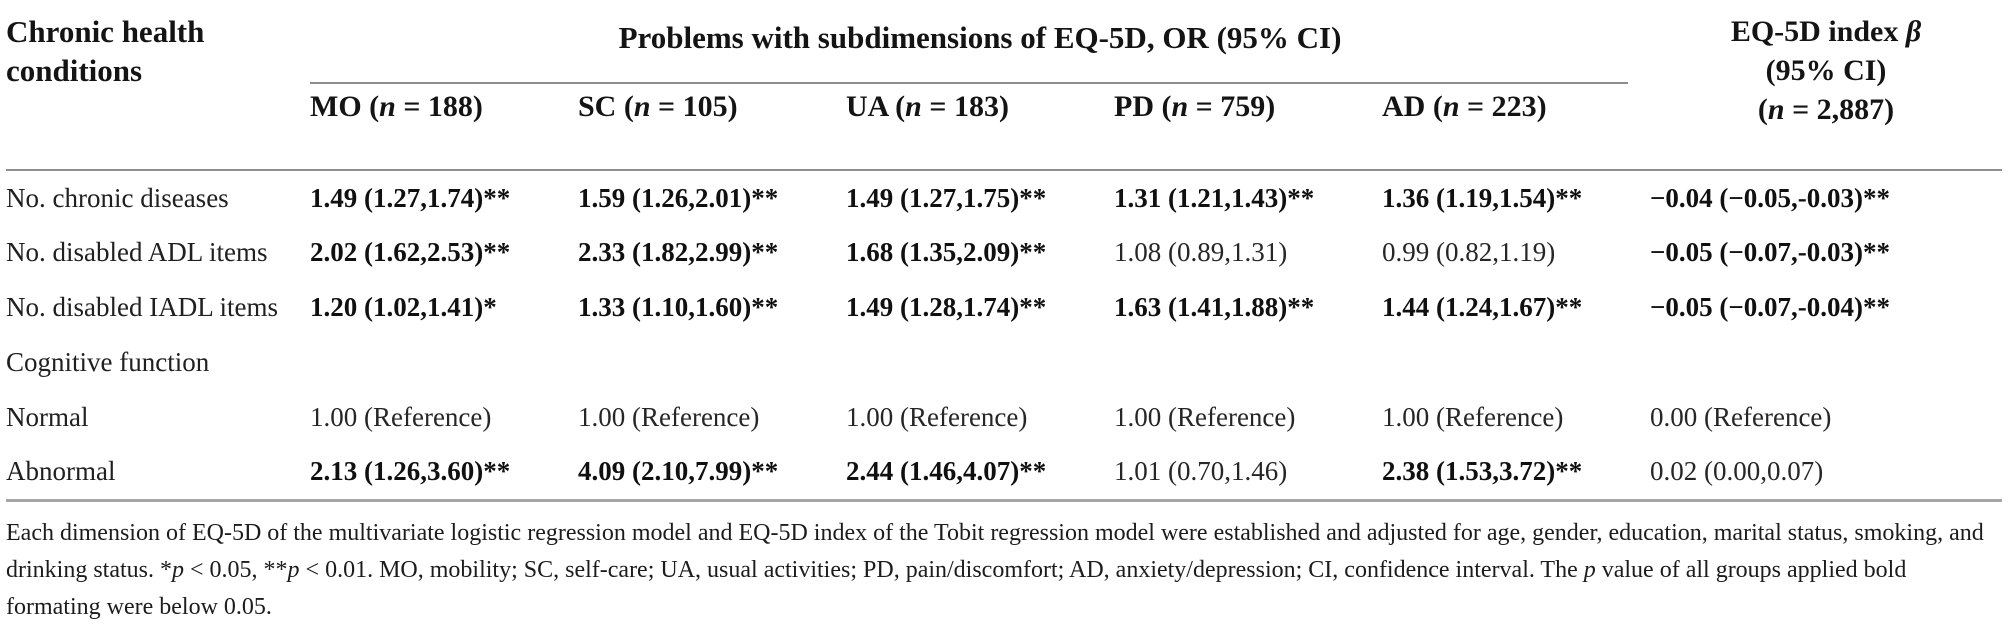 The image size is (2008, 625). Describe the element at coordinates (1516, 127) in the screenshot. I see `column-header-ad: AD (n = 223)` at that location.